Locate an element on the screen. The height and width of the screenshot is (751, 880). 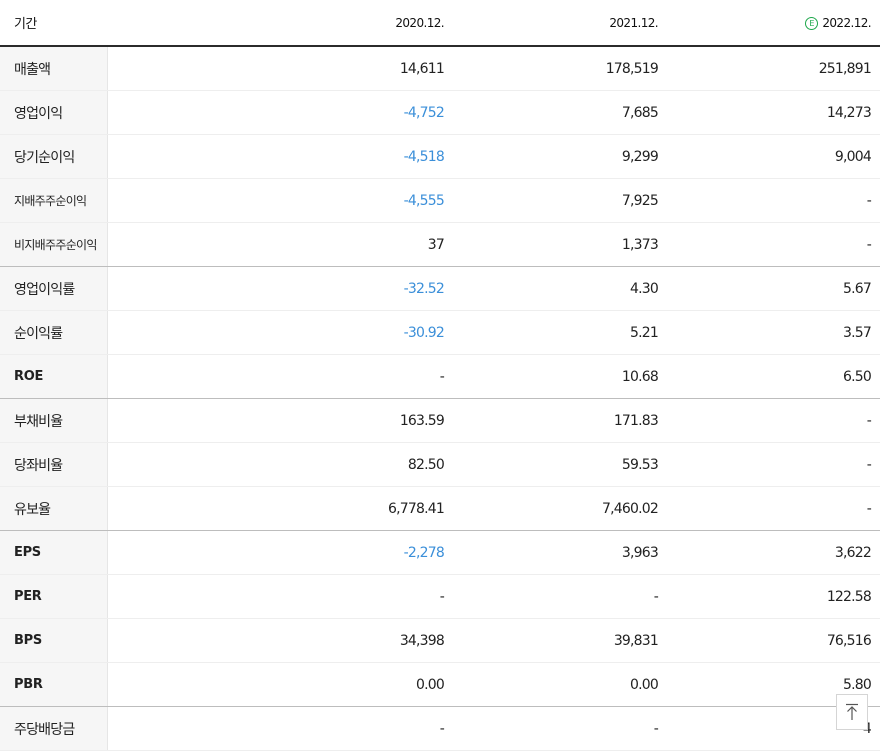
row-label: 주당배당금 is located at coordinates (54, 728).